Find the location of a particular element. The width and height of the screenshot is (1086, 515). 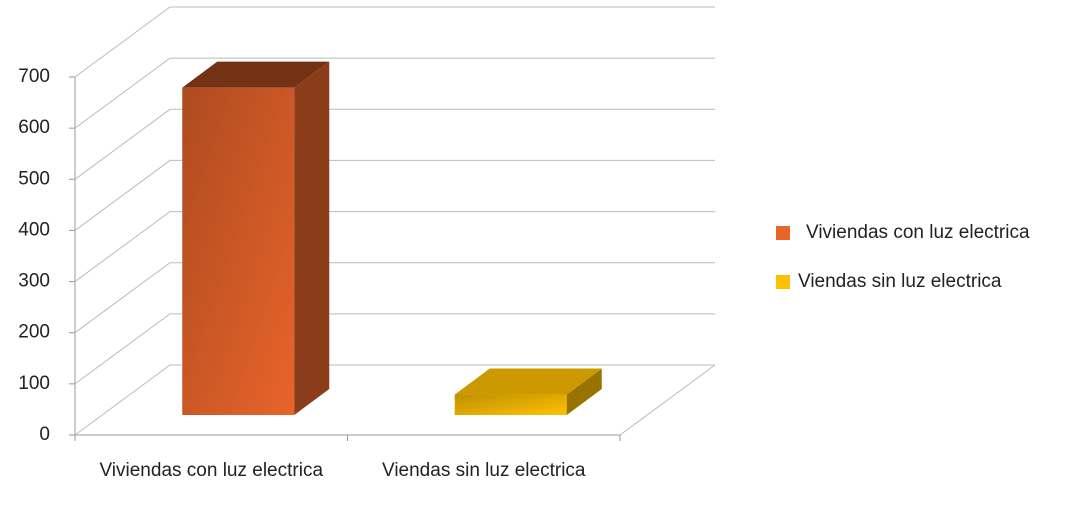

x-tick-label: Viviendas con luz electrica is located at coordinates (211, 470).